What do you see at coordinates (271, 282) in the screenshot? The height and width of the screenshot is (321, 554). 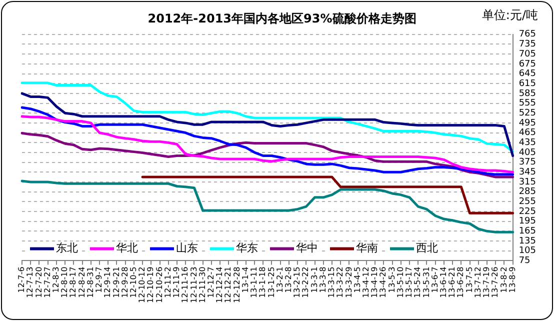 I see `x-tick-label: 13-1-25` at bounding box center [271, 282].